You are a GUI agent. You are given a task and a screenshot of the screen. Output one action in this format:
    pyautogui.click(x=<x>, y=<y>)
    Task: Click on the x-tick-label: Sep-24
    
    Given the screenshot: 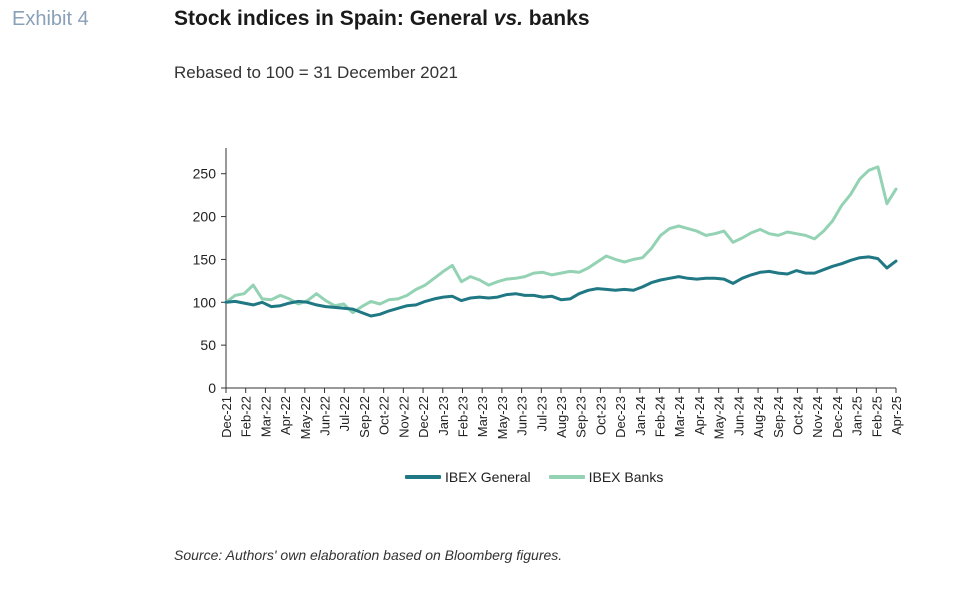 What is the action you would take?
    pyautogui.click(x=778, y=417)
    